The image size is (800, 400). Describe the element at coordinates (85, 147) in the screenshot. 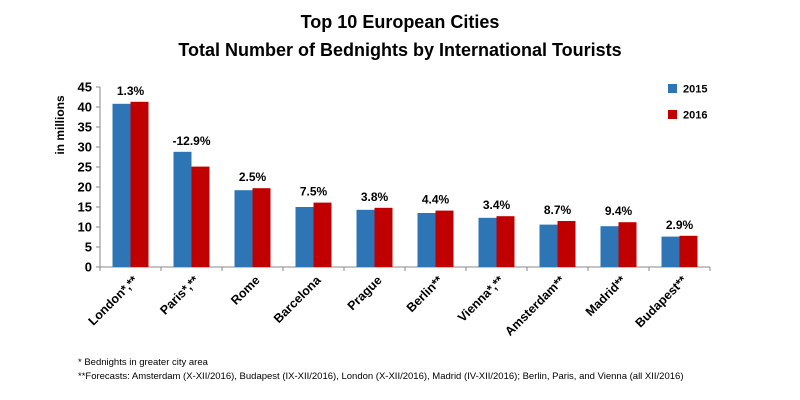

I see `y-tick-label: 30` at that location.